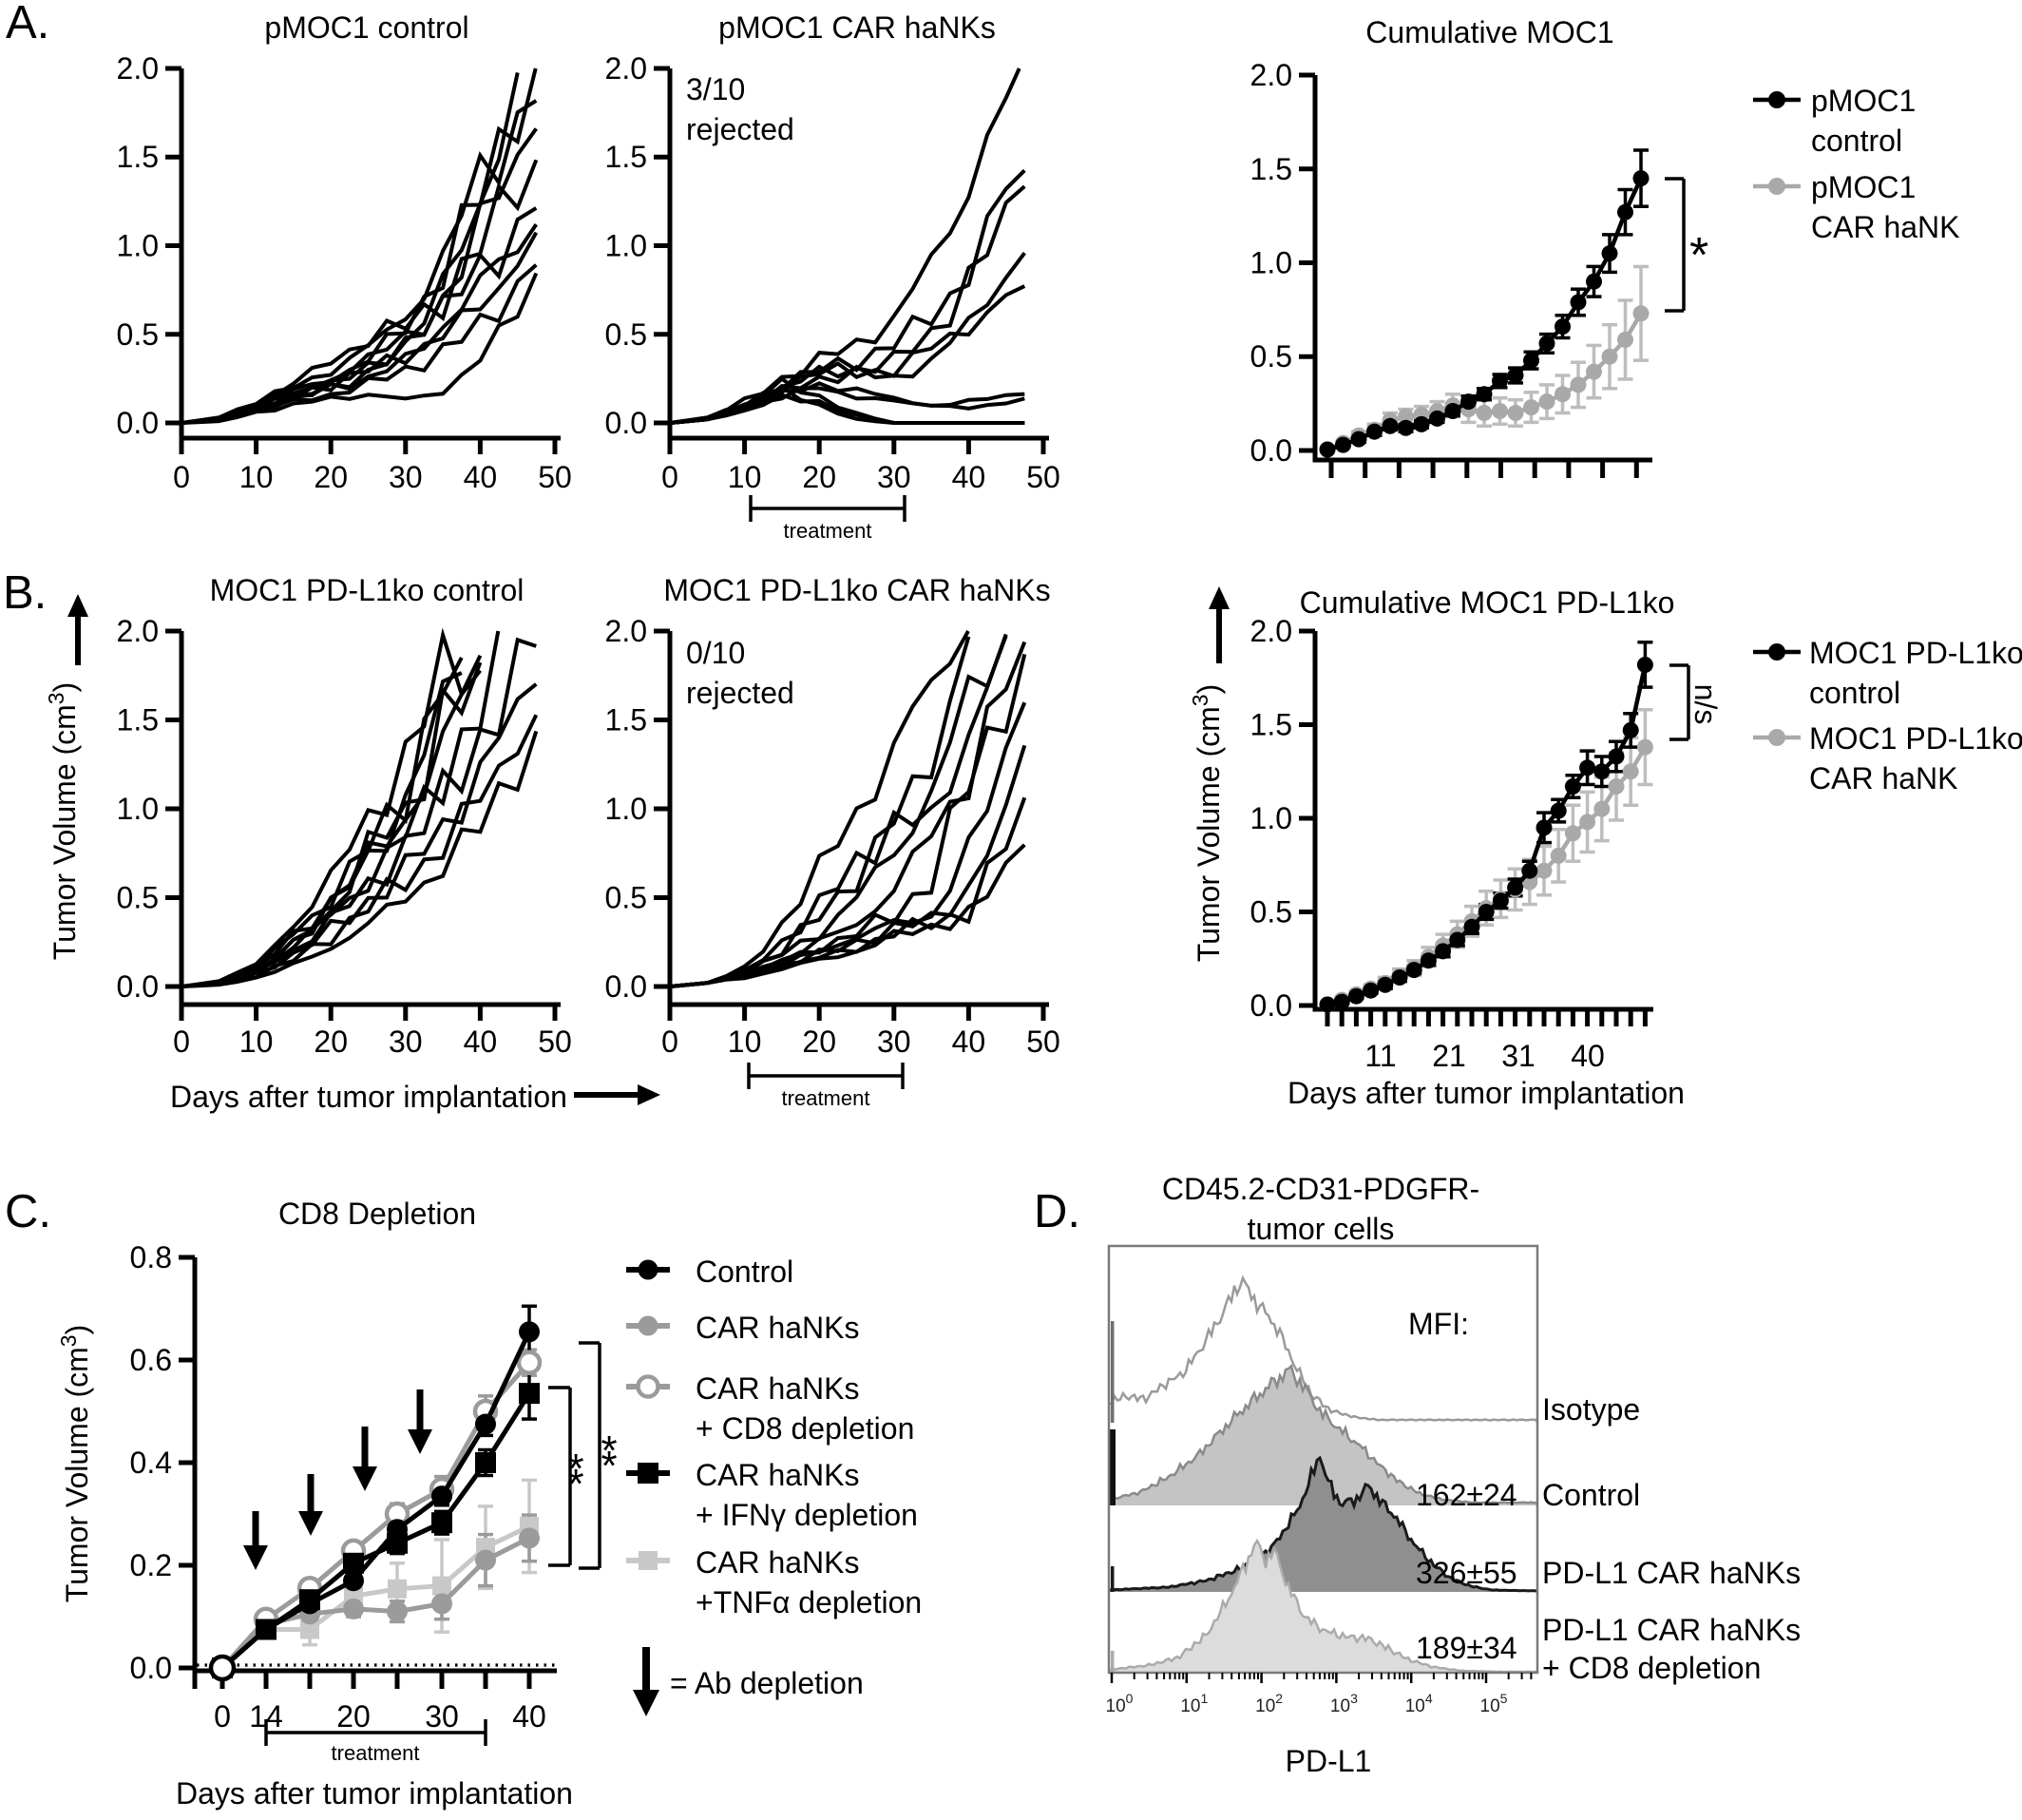 Image resolution: width=2022 pixels, height=1820 pixels. Describe the element at coordinates (1591, 1495) in the screenshot. I see `svg-text: Control` at that location.